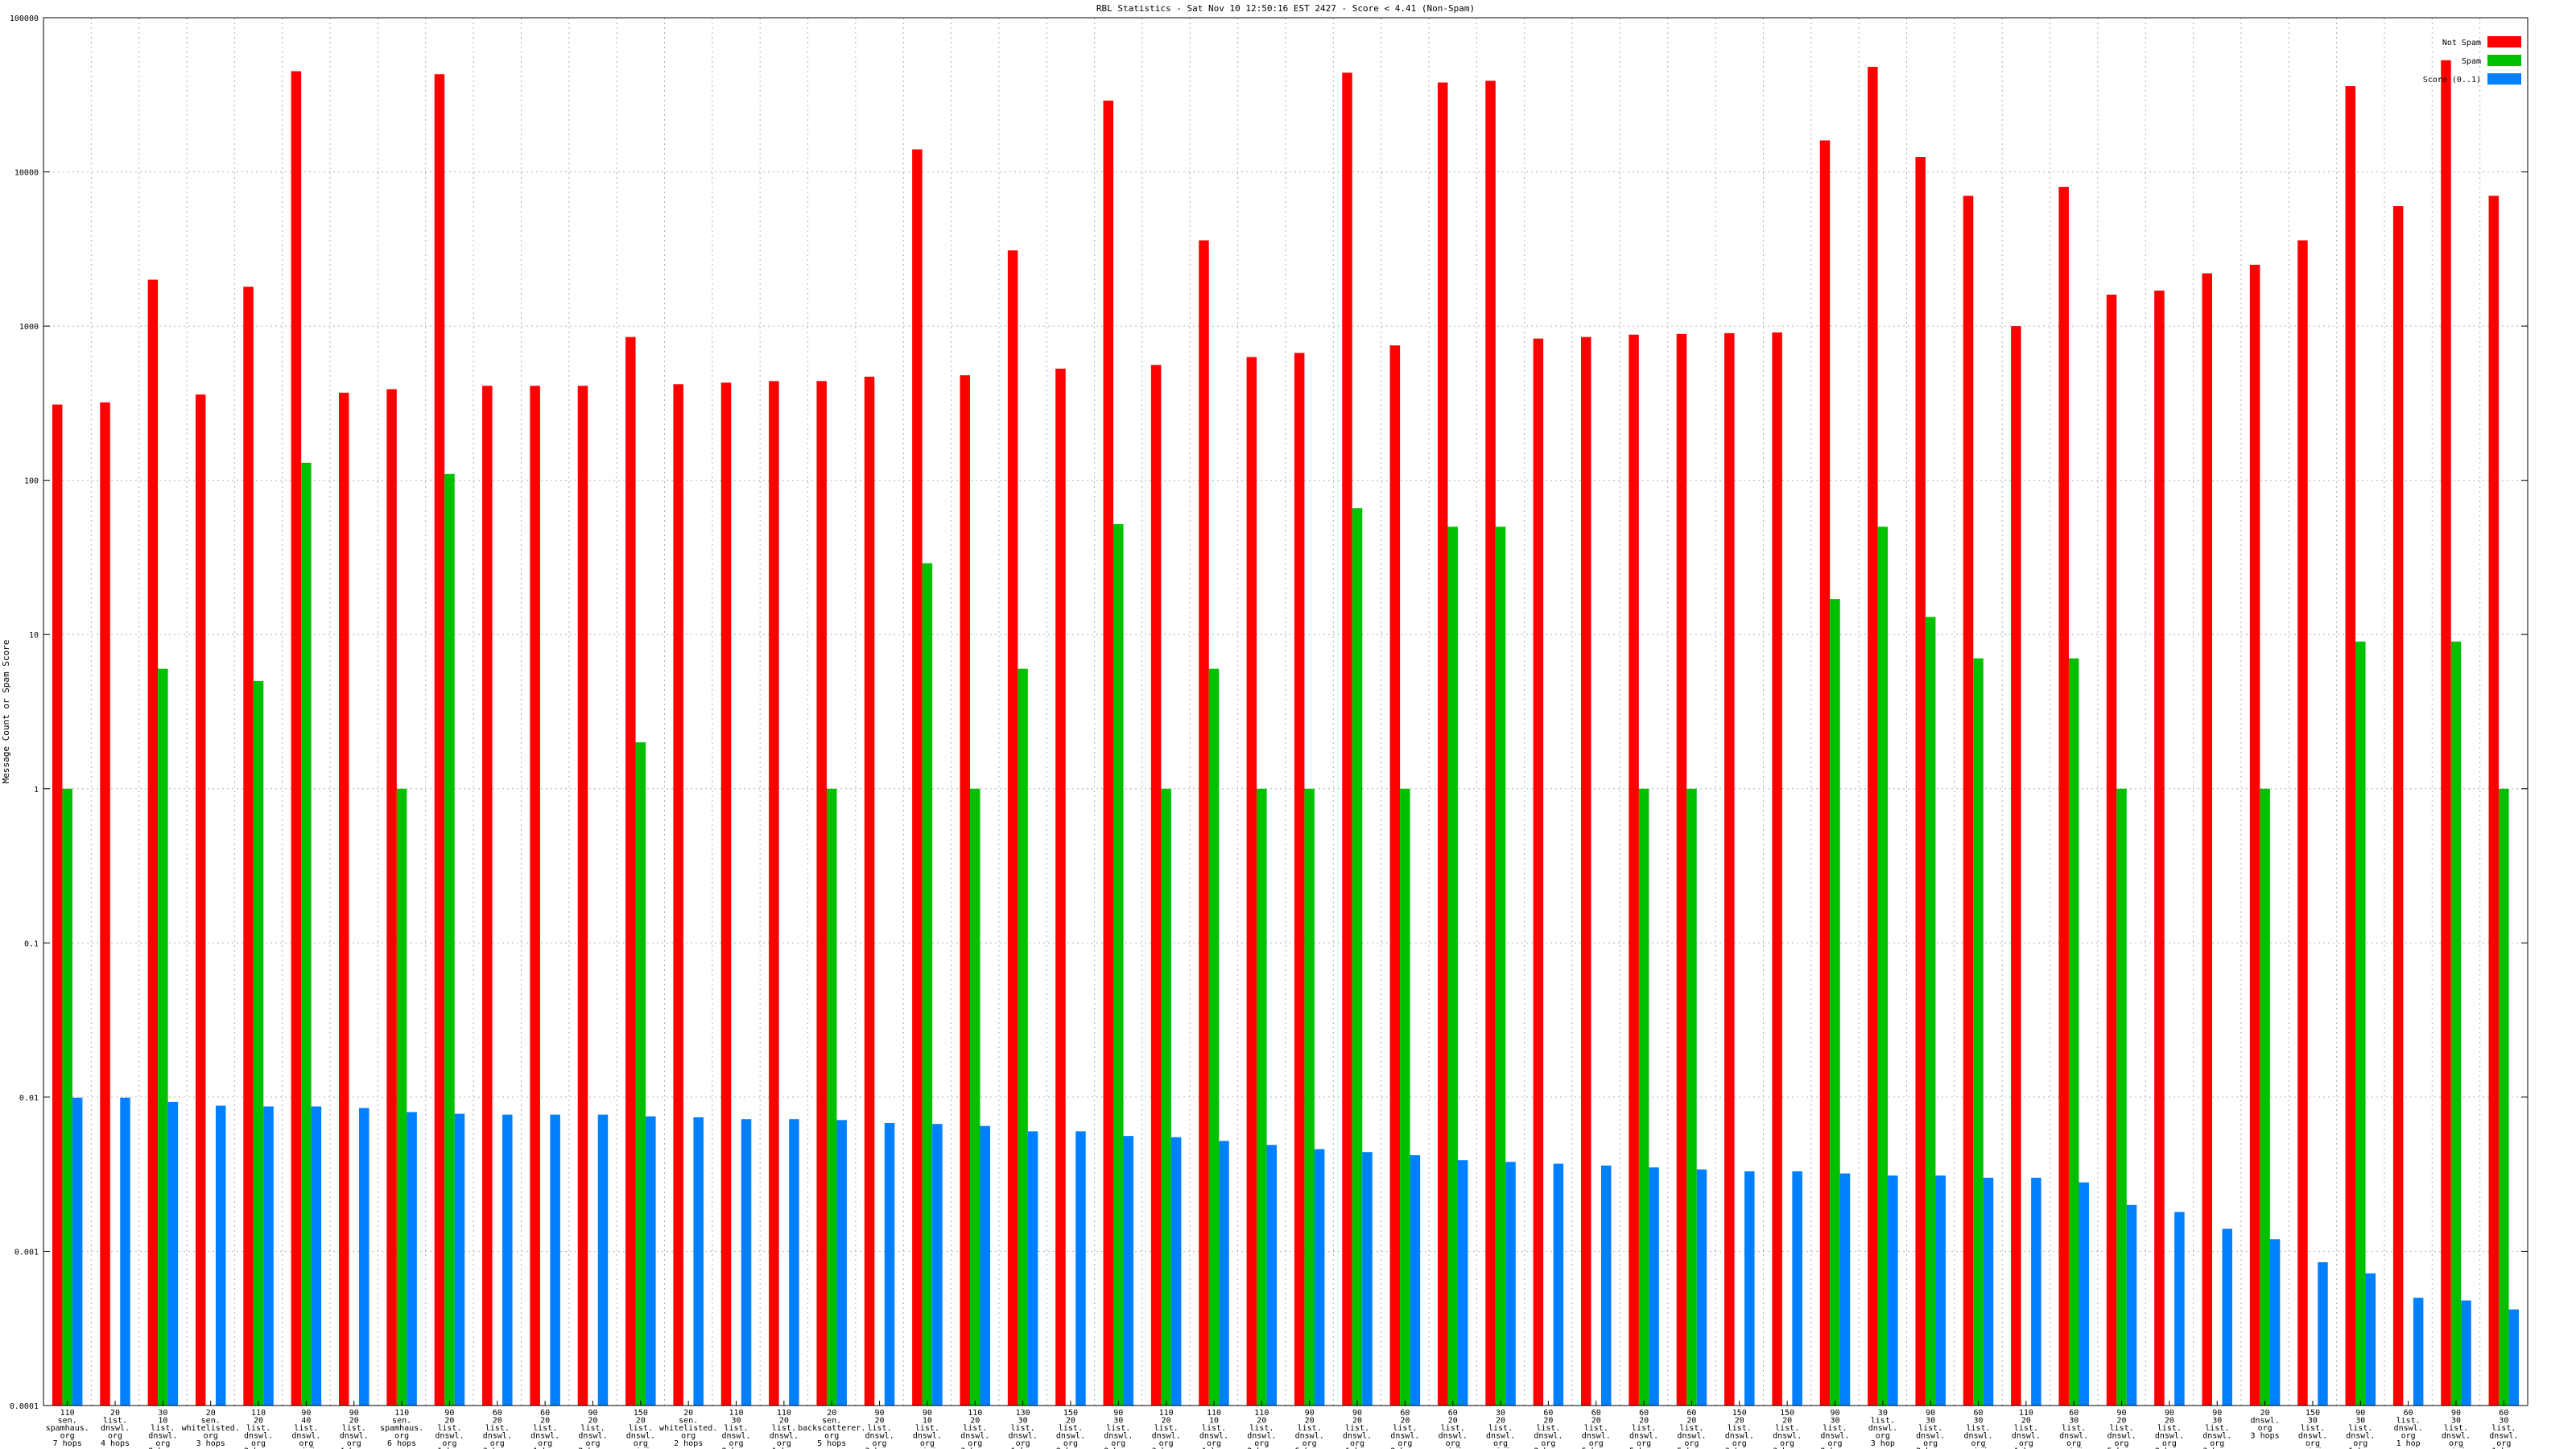 The image size is (2576, 1449). I want to click on y-tick-label: 10000, so click(26, 173).